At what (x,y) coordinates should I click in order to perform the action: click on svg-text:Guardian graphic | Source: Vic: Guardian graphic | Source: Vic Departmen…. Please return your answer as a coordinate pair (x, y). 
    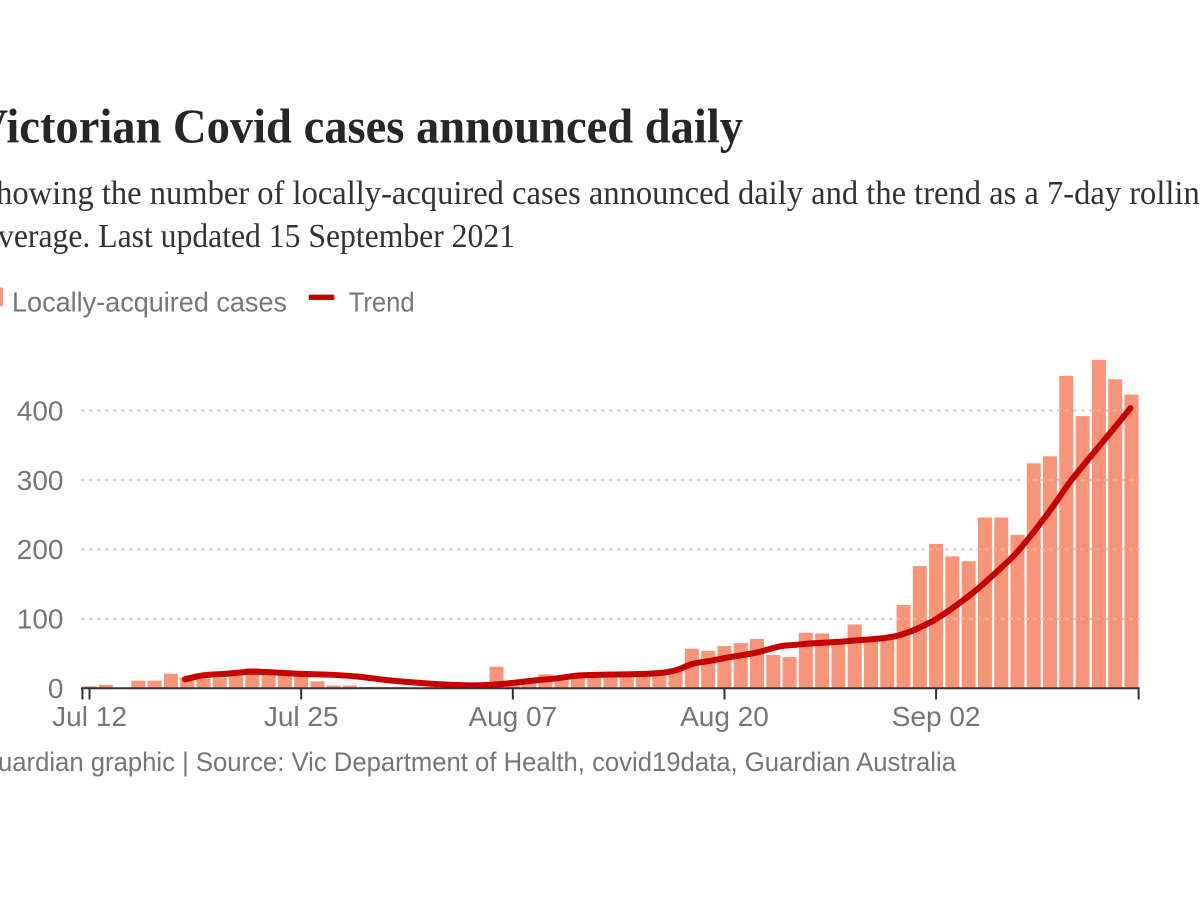
    Looking at the image, I should click on (478, 762).